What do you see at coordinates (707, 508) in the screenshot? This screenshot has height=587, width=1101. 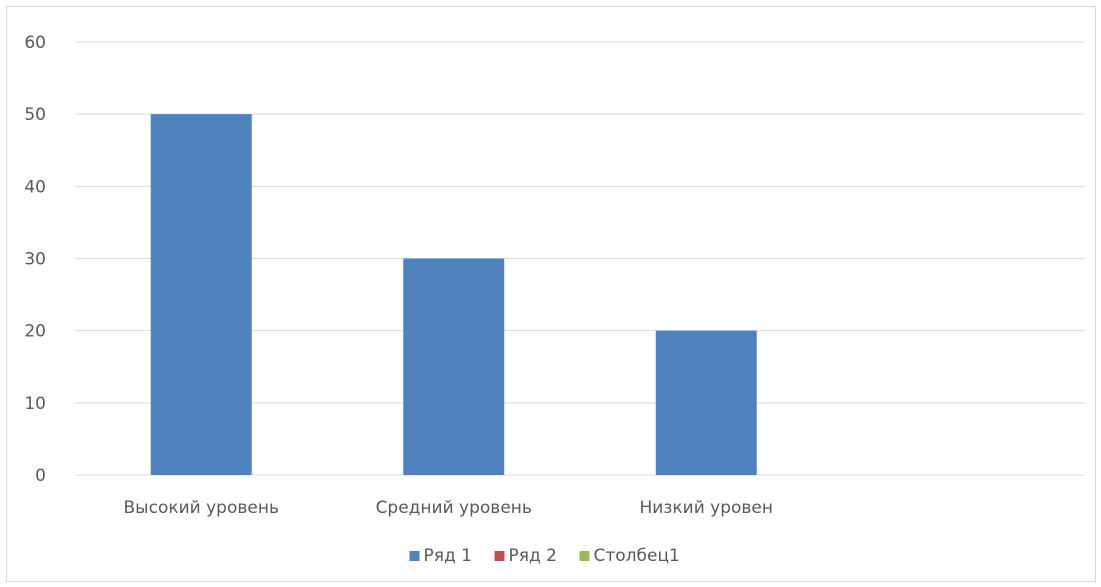 I see `x-category-label: Низкий уровен` at bounding box center [707, 508].